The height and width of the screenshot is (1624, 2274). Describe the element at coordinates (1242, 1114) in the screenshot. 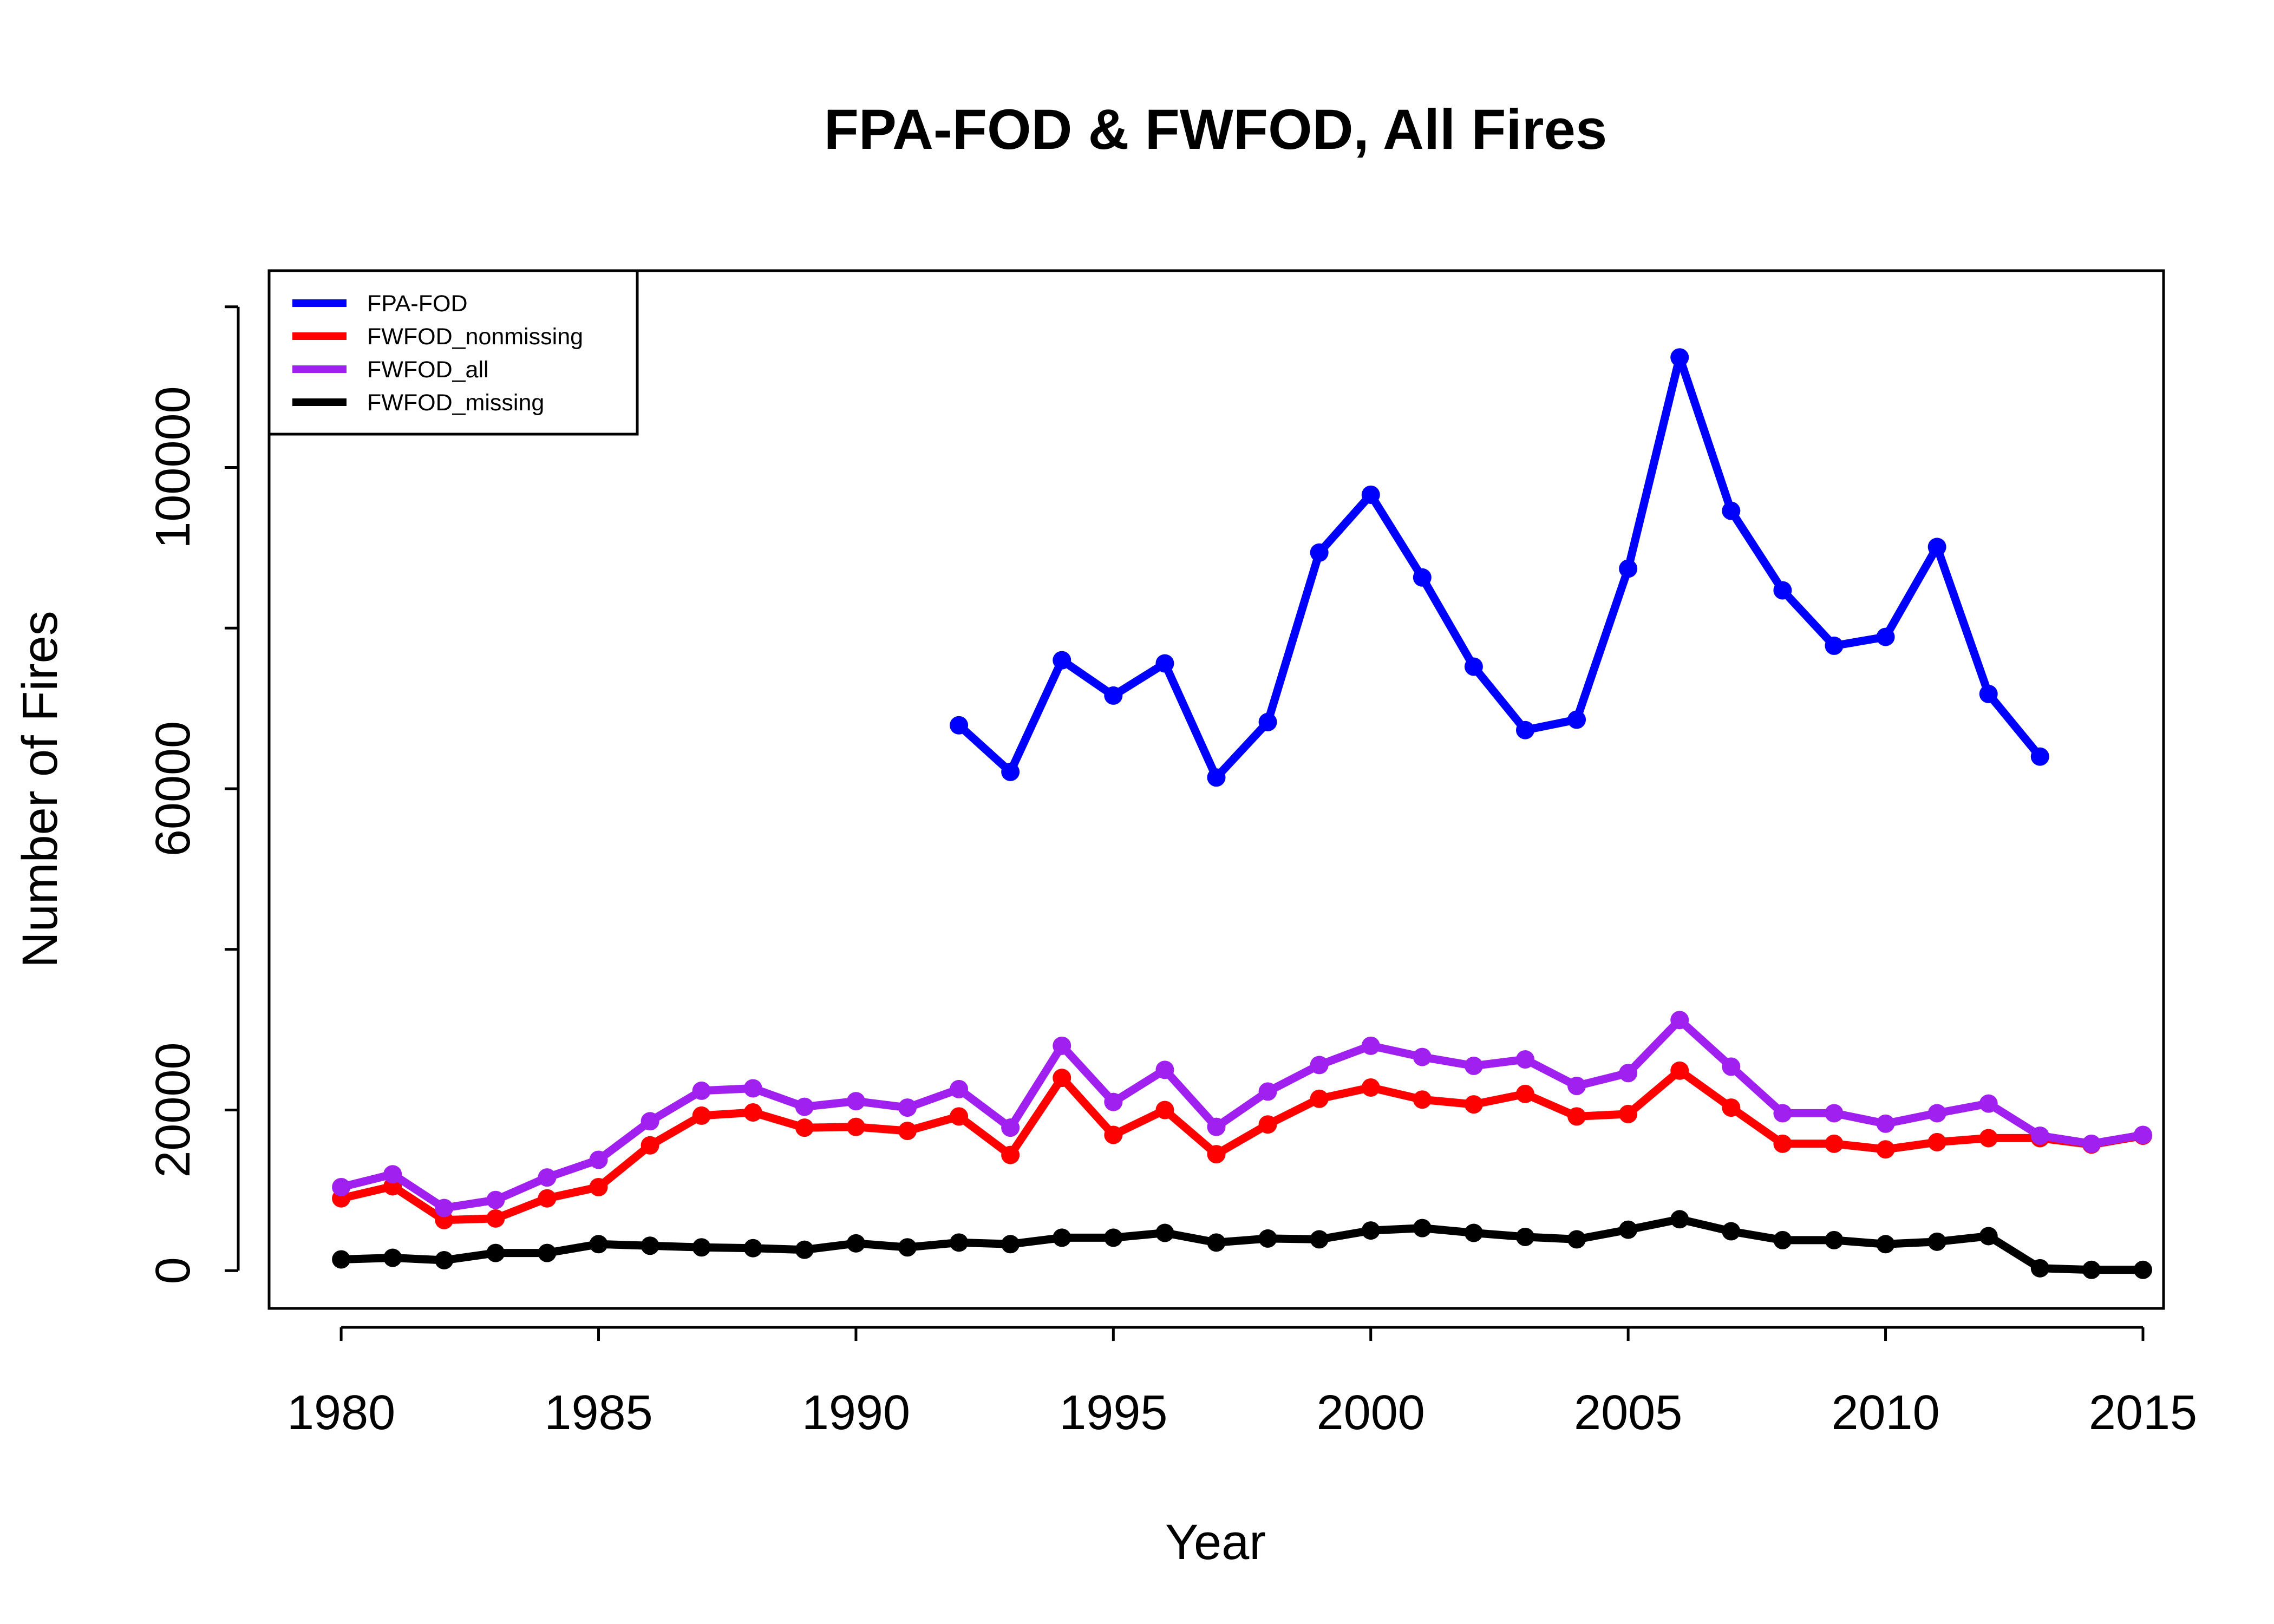

I see `series-FWFOD_all` at that location.